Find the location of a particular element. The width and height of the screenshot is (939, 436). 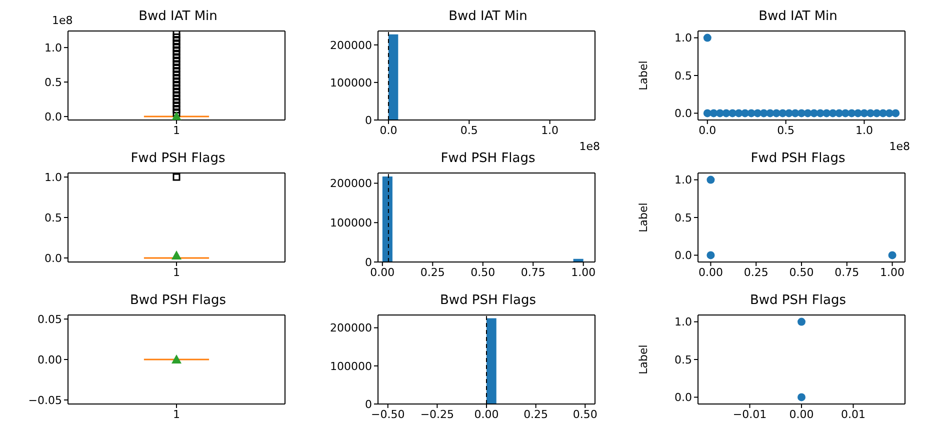

y-tick-label: 0.00 is located at coordinates (50, 359).